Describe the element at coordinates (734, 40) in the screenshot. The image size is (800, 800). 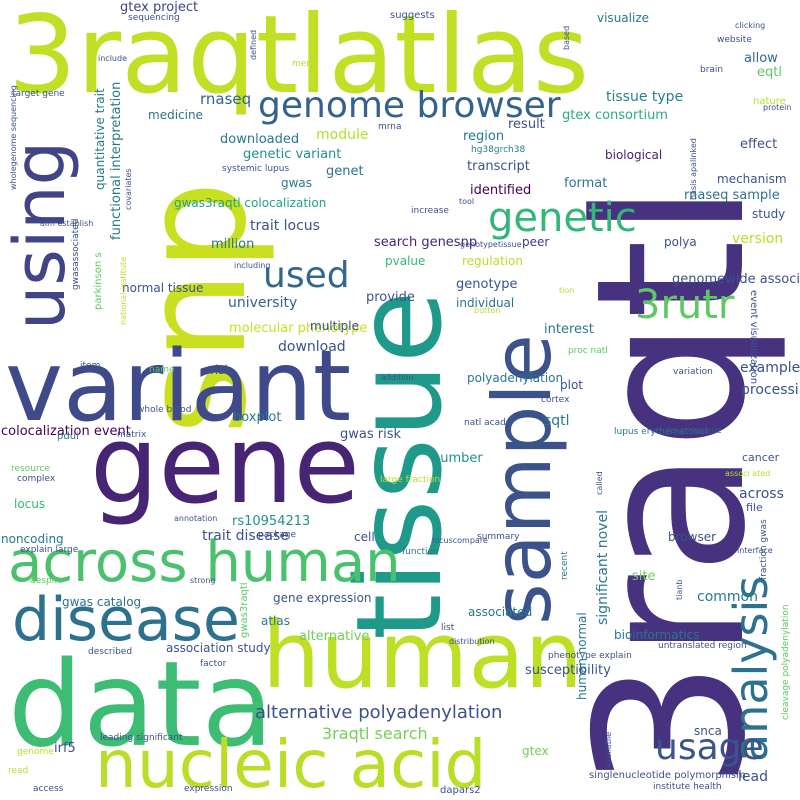
I see `word-brain: website` at that location.